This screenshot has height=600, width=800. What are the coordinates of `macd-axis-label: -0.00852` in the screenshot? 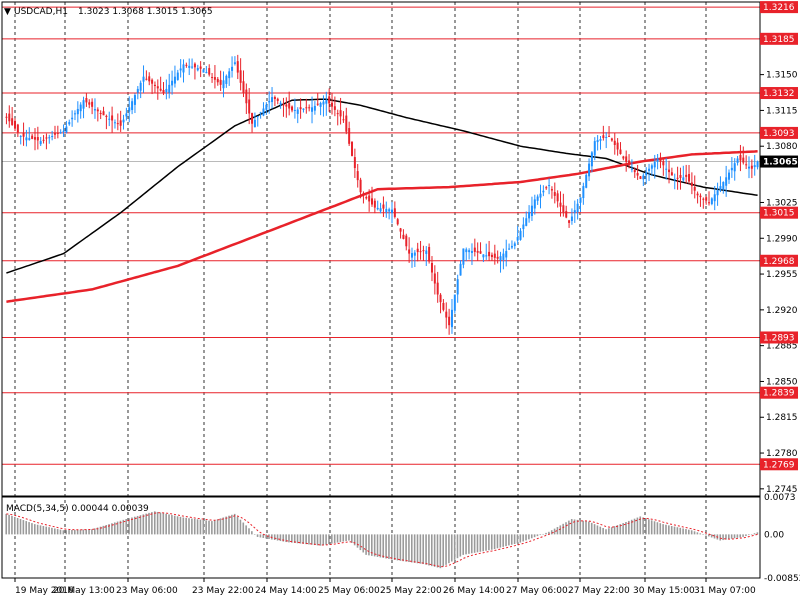 It's located at (782, 579).